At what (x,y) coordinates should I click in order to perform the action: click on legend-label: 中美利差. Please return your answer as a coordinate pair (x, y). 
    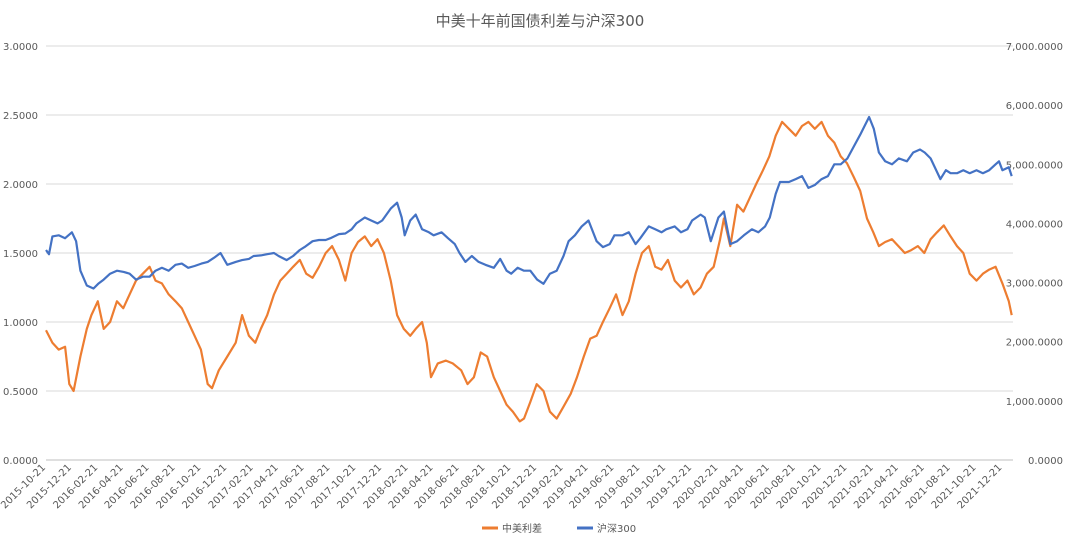
    Looking at the image, I should click on (522, 528).